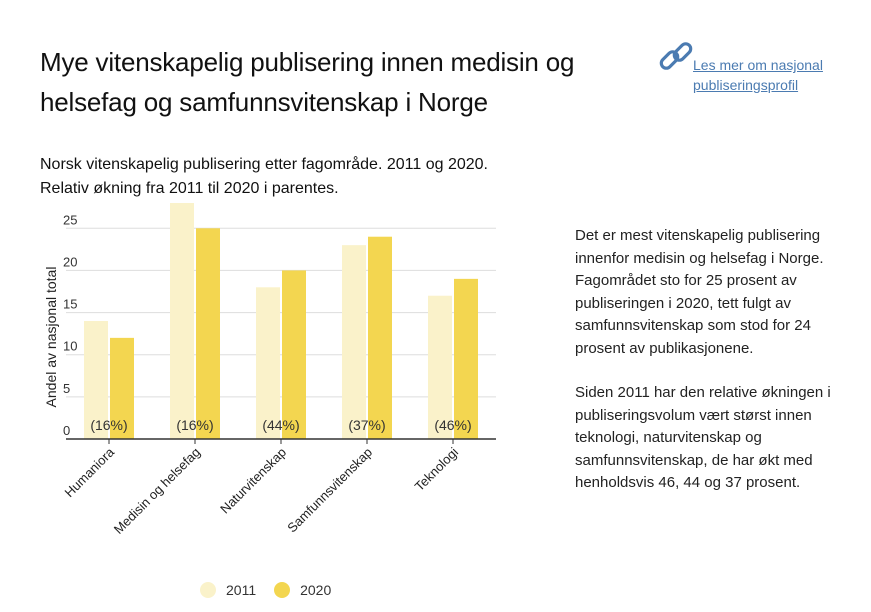  I want to click on x-tick-label: Samfunnsvitenskap, so click(329, 490).